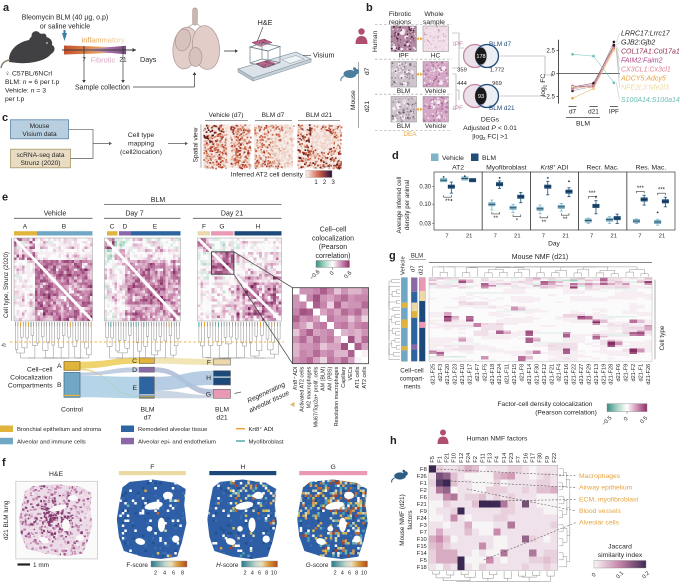  Describe the element at coordinates (344, 376) in the screenshot. I see `svg-text: Capillary` at that location.